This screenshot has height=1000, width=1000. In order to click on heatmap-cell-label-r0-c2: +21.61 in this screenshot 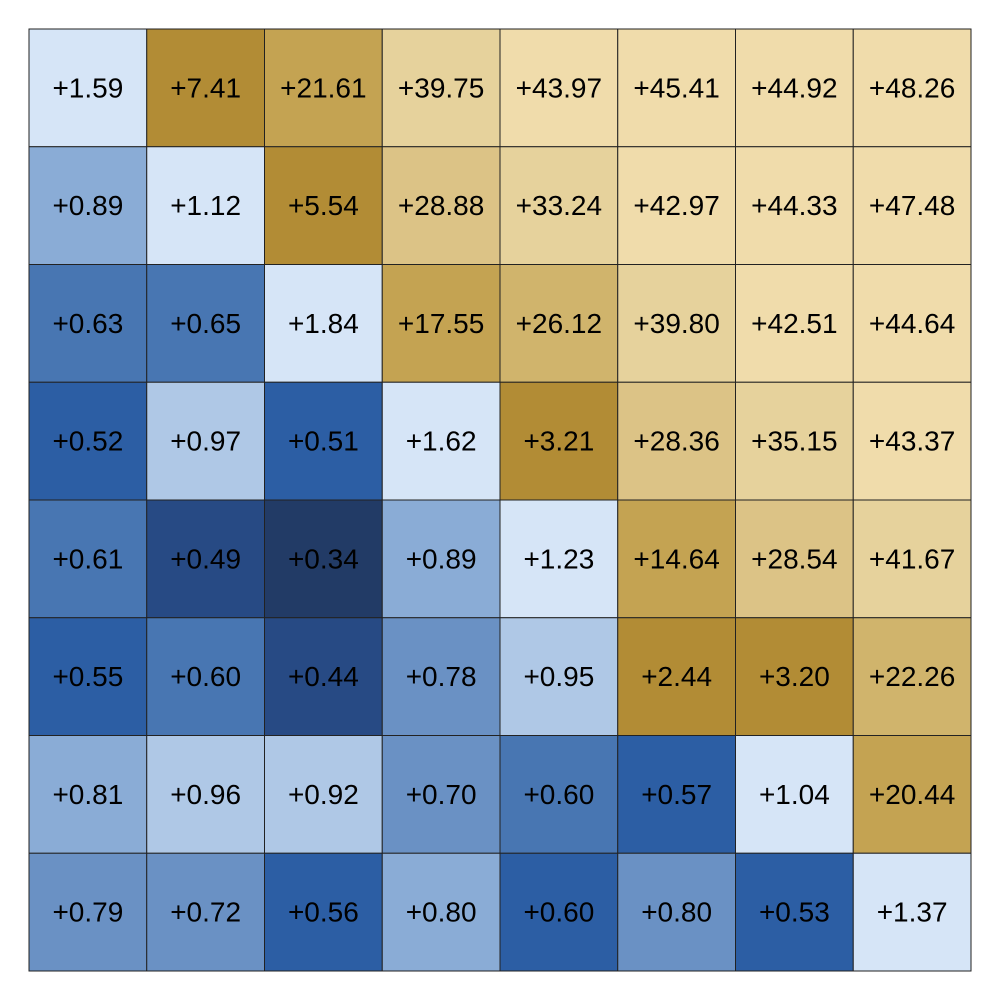, I will do `click(323, 87)`.